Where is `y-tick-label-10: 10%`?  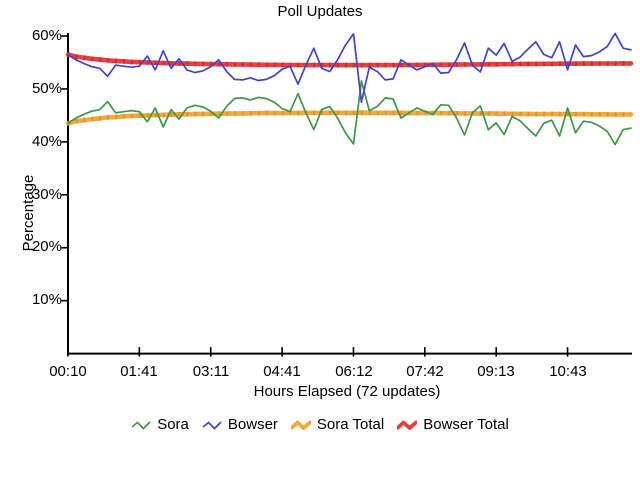 y-tick-label-10: 10% is located at coordinates (46, 299).